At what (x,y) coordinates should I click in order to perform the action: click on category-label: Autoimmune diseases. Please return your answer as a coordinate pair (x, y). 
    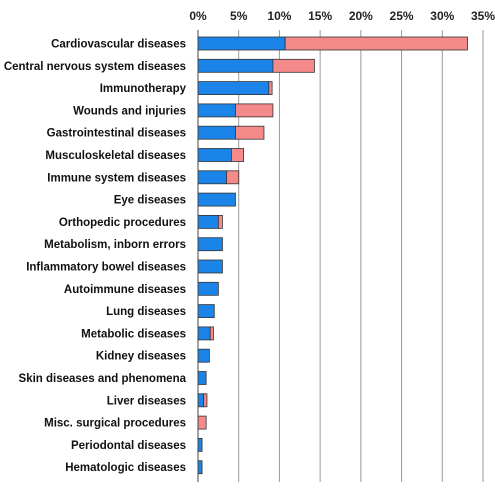
    Looking at the image, I should click on (125, 290).